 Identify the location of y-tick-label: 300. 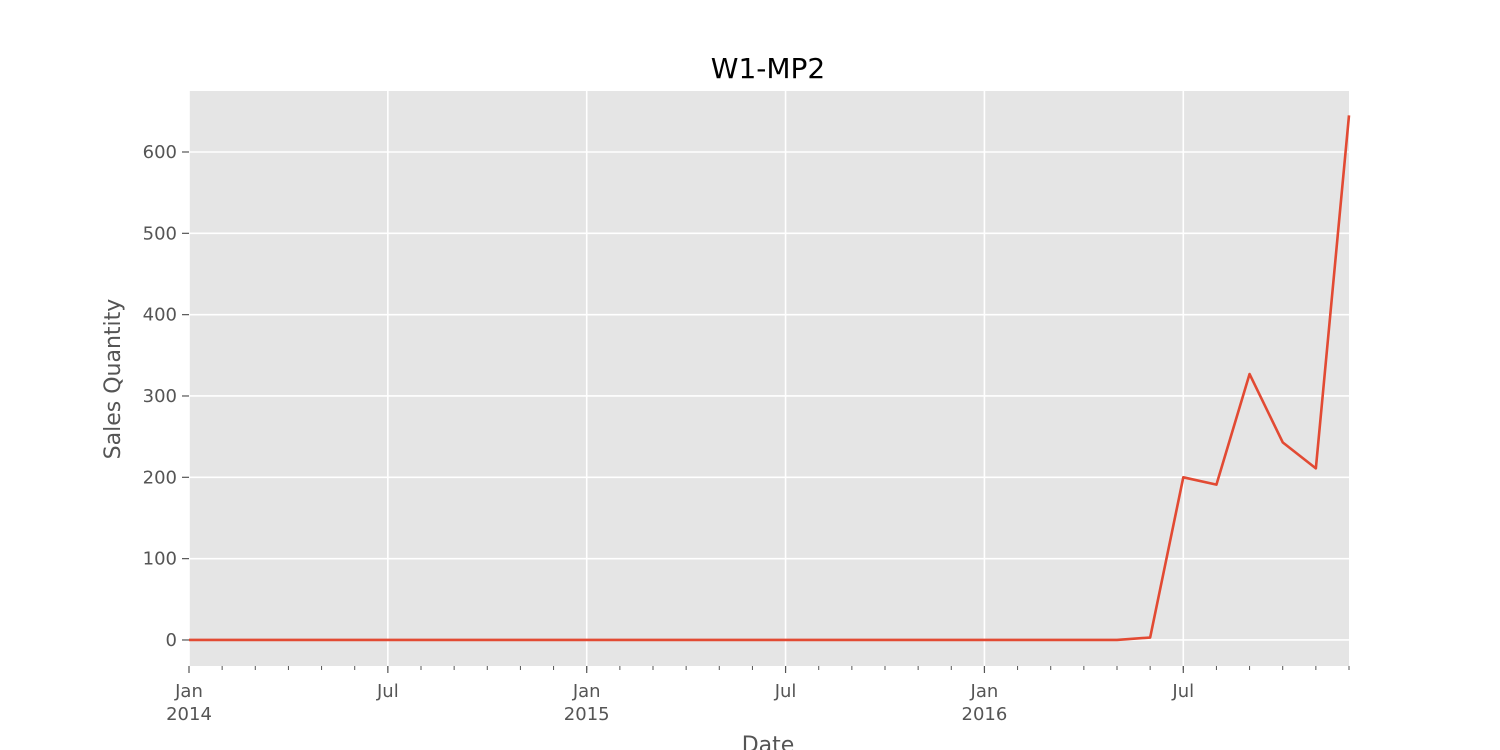
(160, 396).